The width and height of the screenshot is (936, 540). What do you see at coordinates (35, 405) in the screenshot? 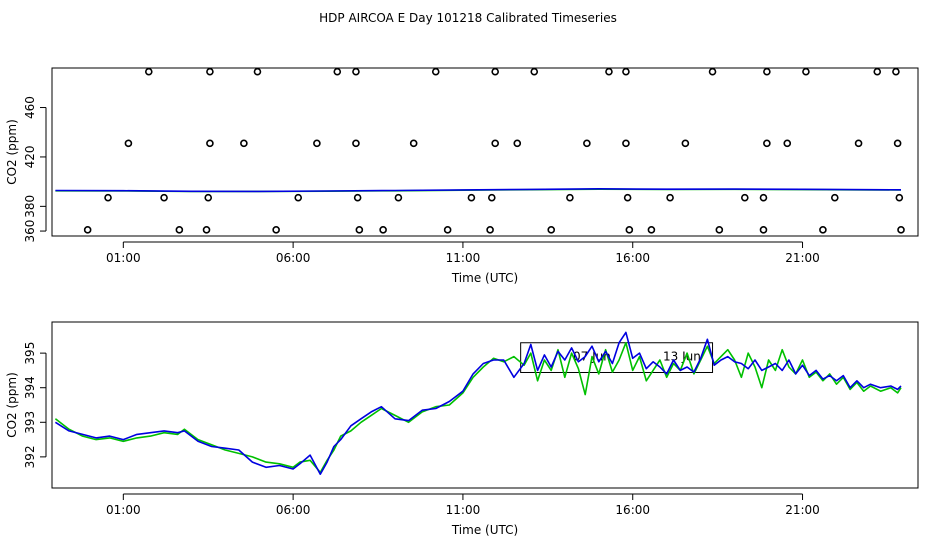
I see `bottom-y-axis: 392 393 394 395` at bounding box center [35, 405].